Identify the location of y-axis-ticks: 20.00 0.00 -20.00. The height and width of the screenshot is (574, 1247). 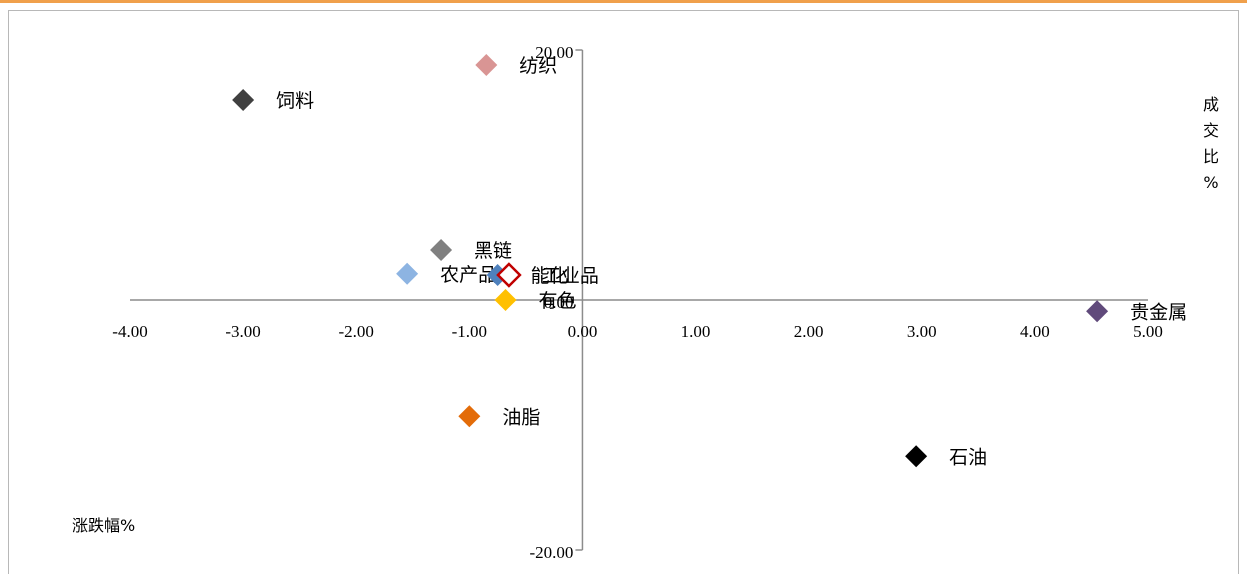
(552, 302).